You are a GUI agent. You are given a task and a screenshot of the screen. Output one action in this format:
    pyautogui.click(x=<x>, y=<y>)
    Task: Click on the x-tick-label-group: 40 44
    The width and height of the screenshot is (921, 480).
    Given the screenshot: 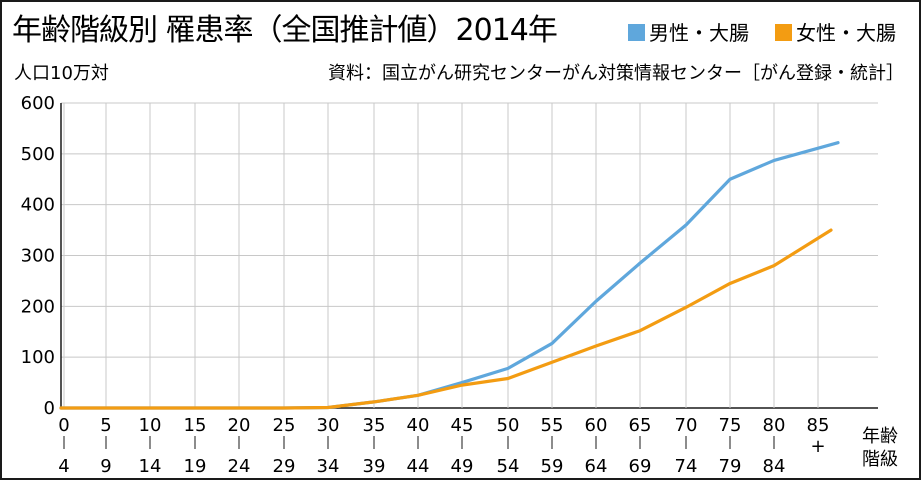 What is the action you would take?
    pyautogui.click(x=418, y=446)
    